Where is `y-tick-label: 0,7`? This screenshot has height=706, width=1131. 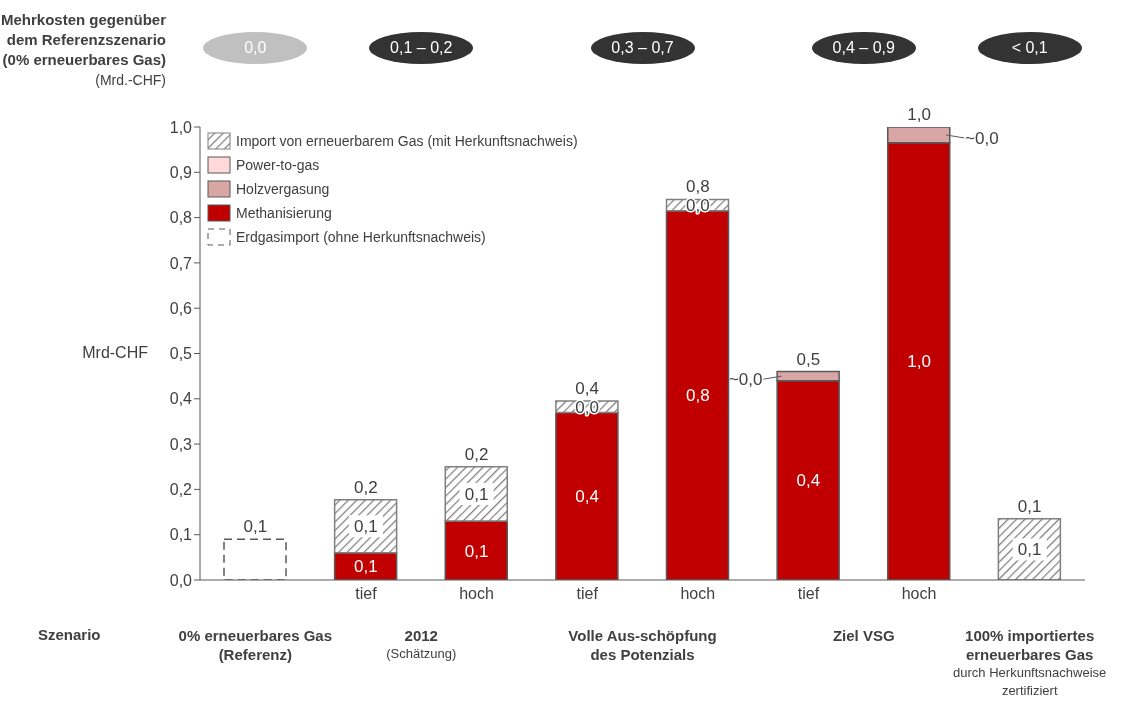
y-tick-label: 0,7 is located at coordinates (181, 263).